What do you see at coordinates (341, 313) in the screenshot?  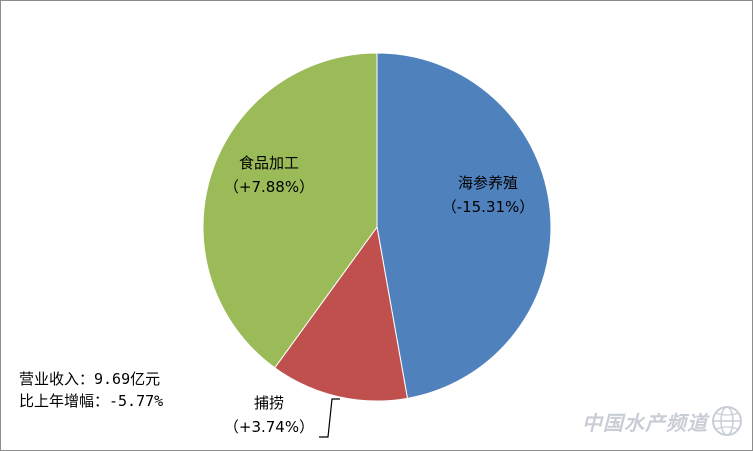 I see `pie-slice-fishing` at bounding box center [341, 313].